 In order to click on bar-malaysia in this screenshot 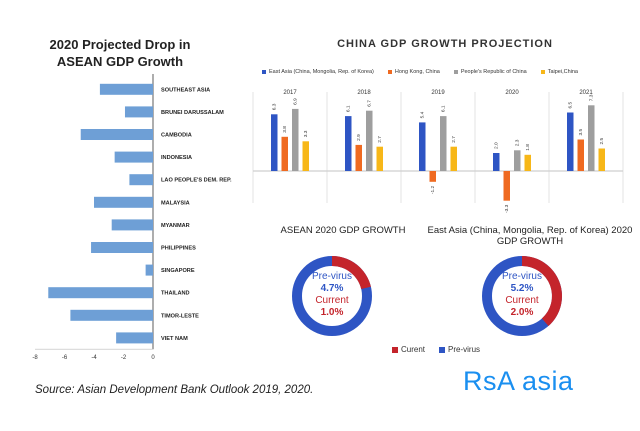, I will do `click(123, 202)`.